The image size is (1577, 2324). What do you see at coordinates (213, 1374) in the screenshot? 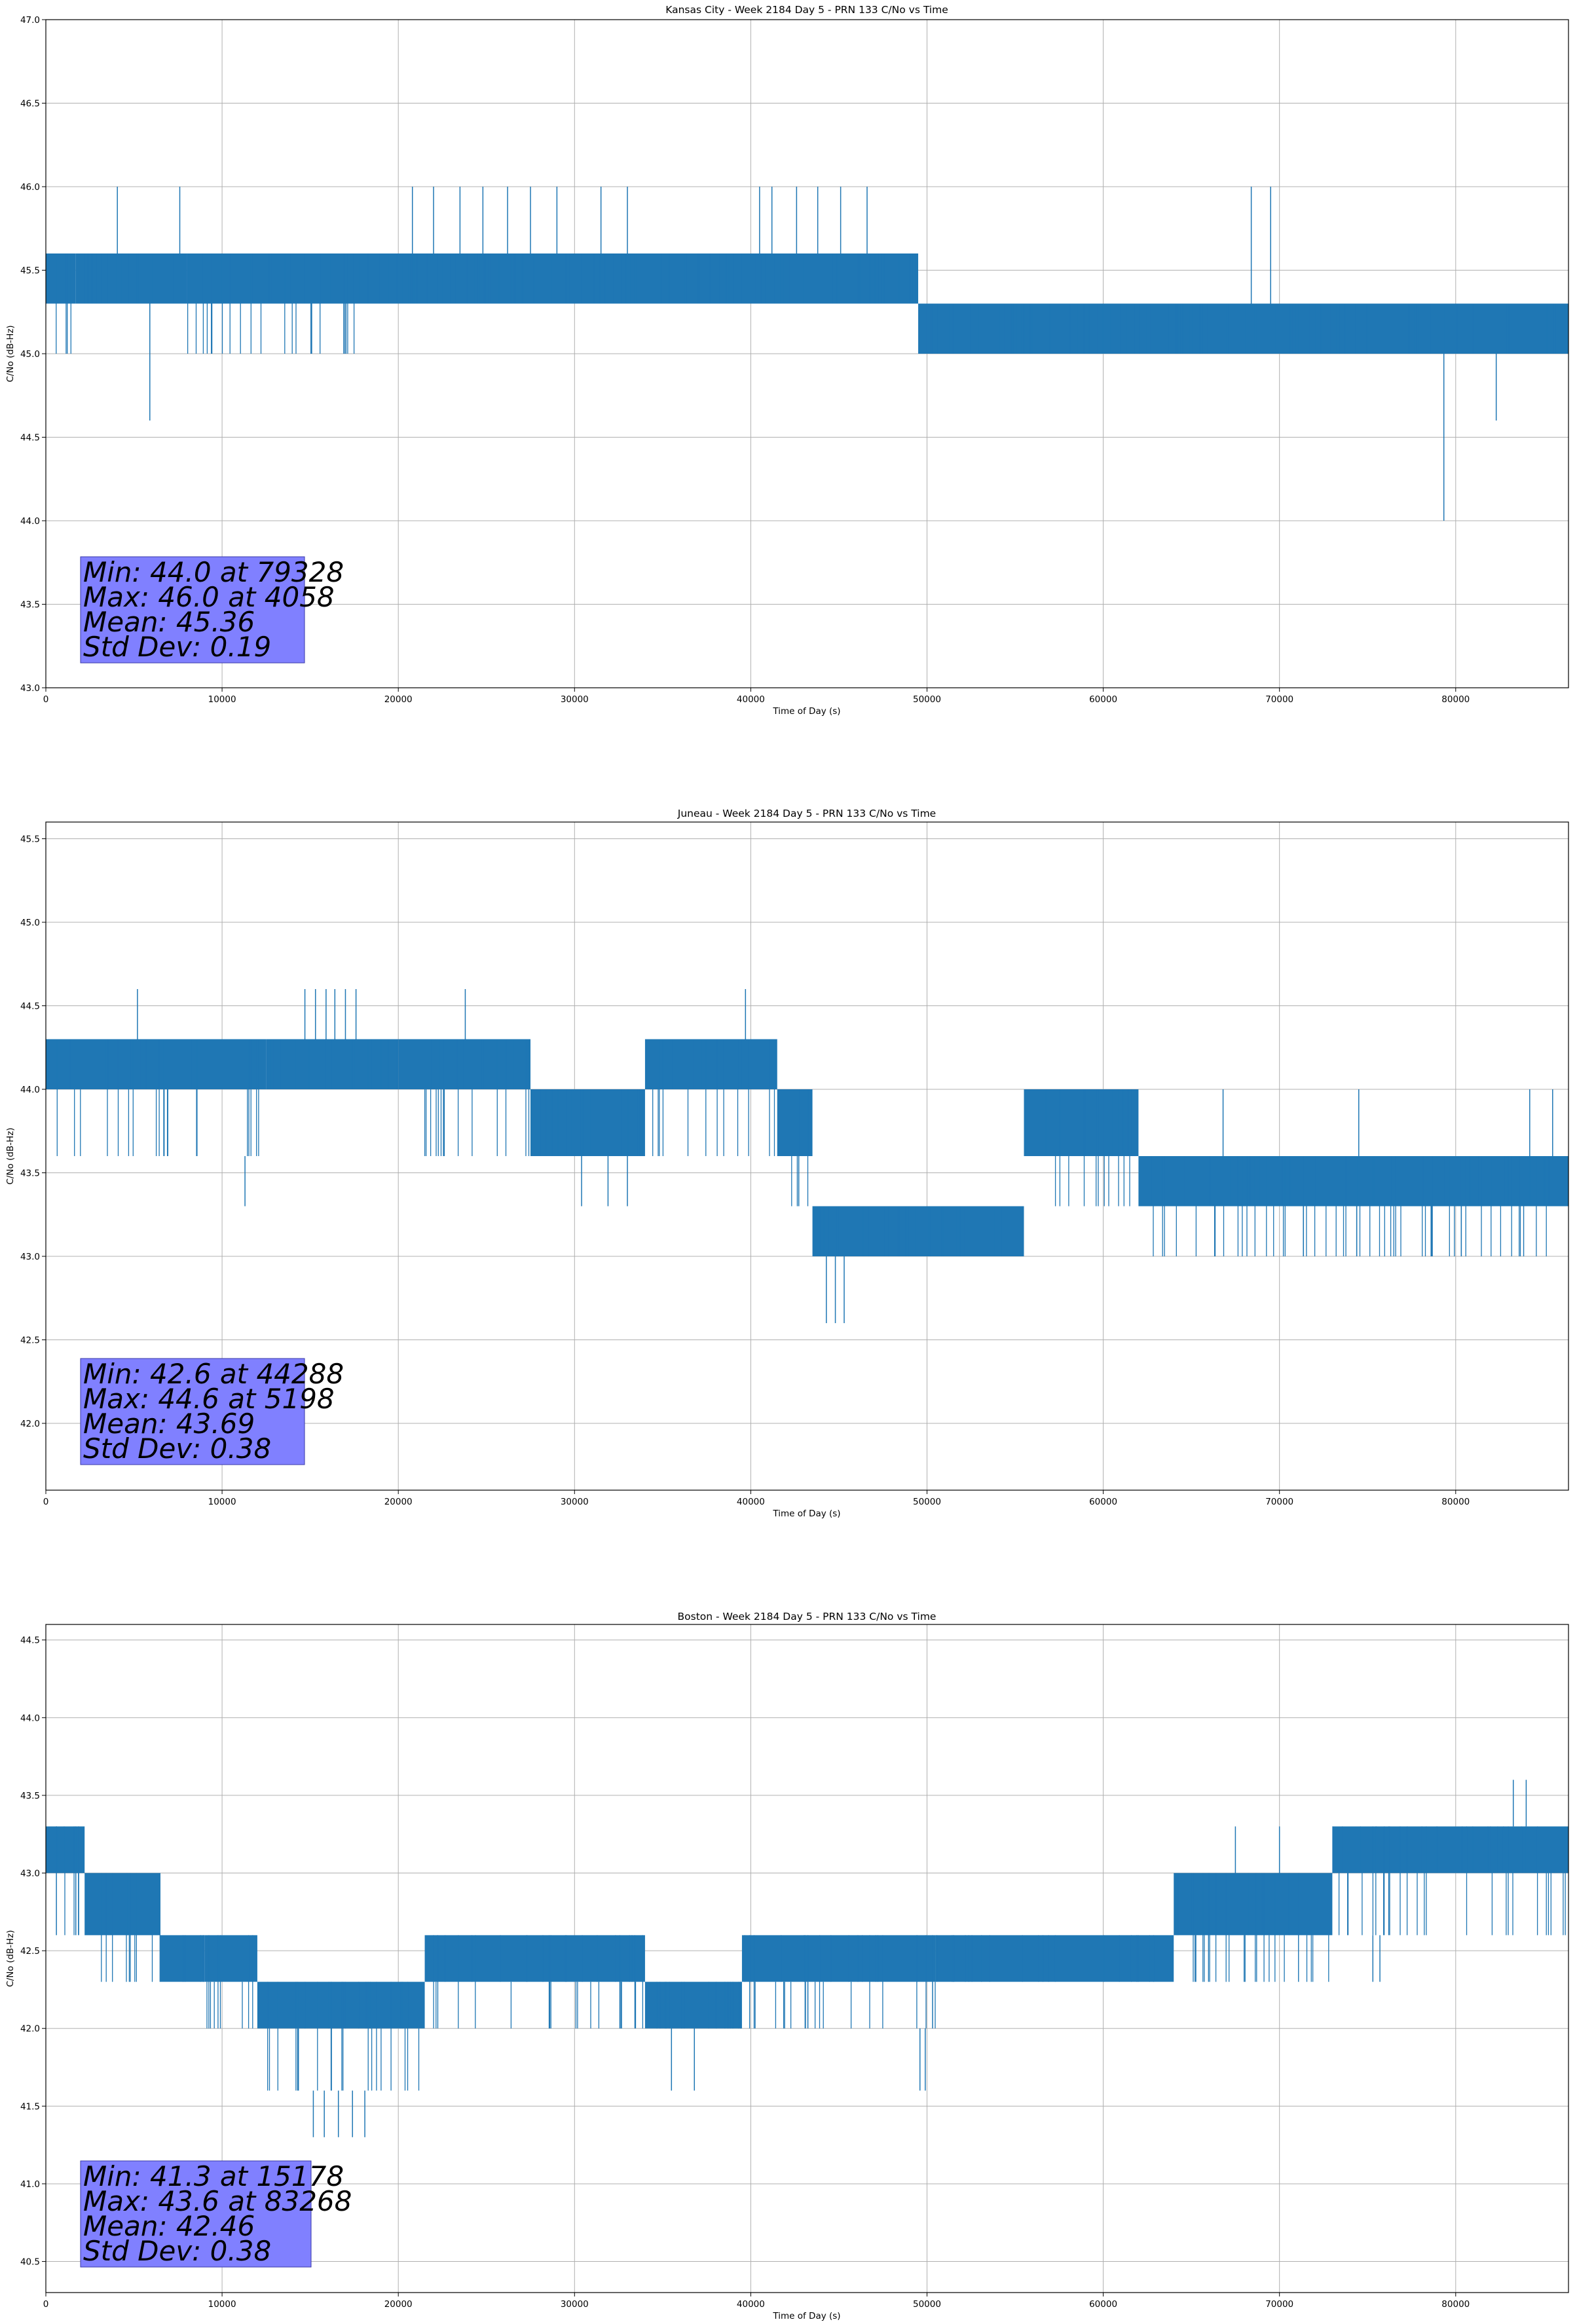
I see `stat-min: Min: 42.6 at 44288` at bounding box center [213, 1374].